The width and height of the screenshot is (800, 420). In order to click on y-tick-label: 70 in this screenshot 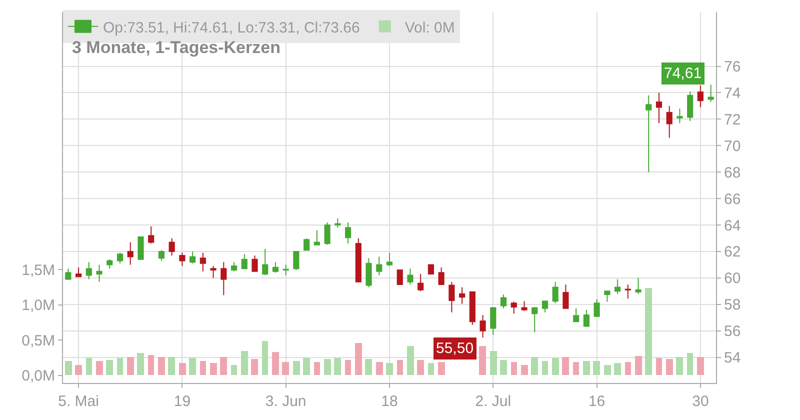, I will do `click(732, 146)`.